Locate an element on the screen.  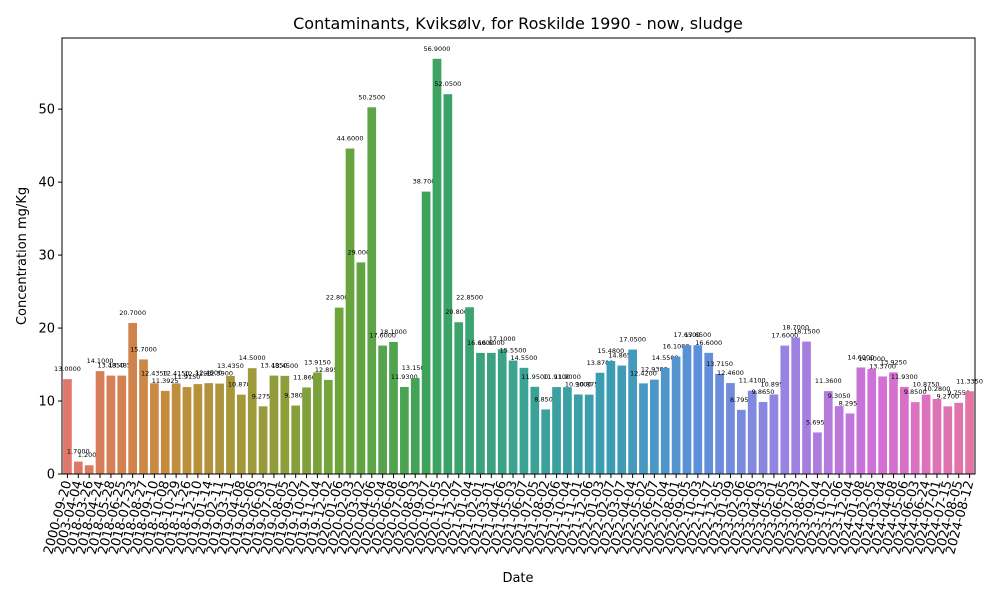
value-label: 8.7950 is located at coordinates (741, 400).